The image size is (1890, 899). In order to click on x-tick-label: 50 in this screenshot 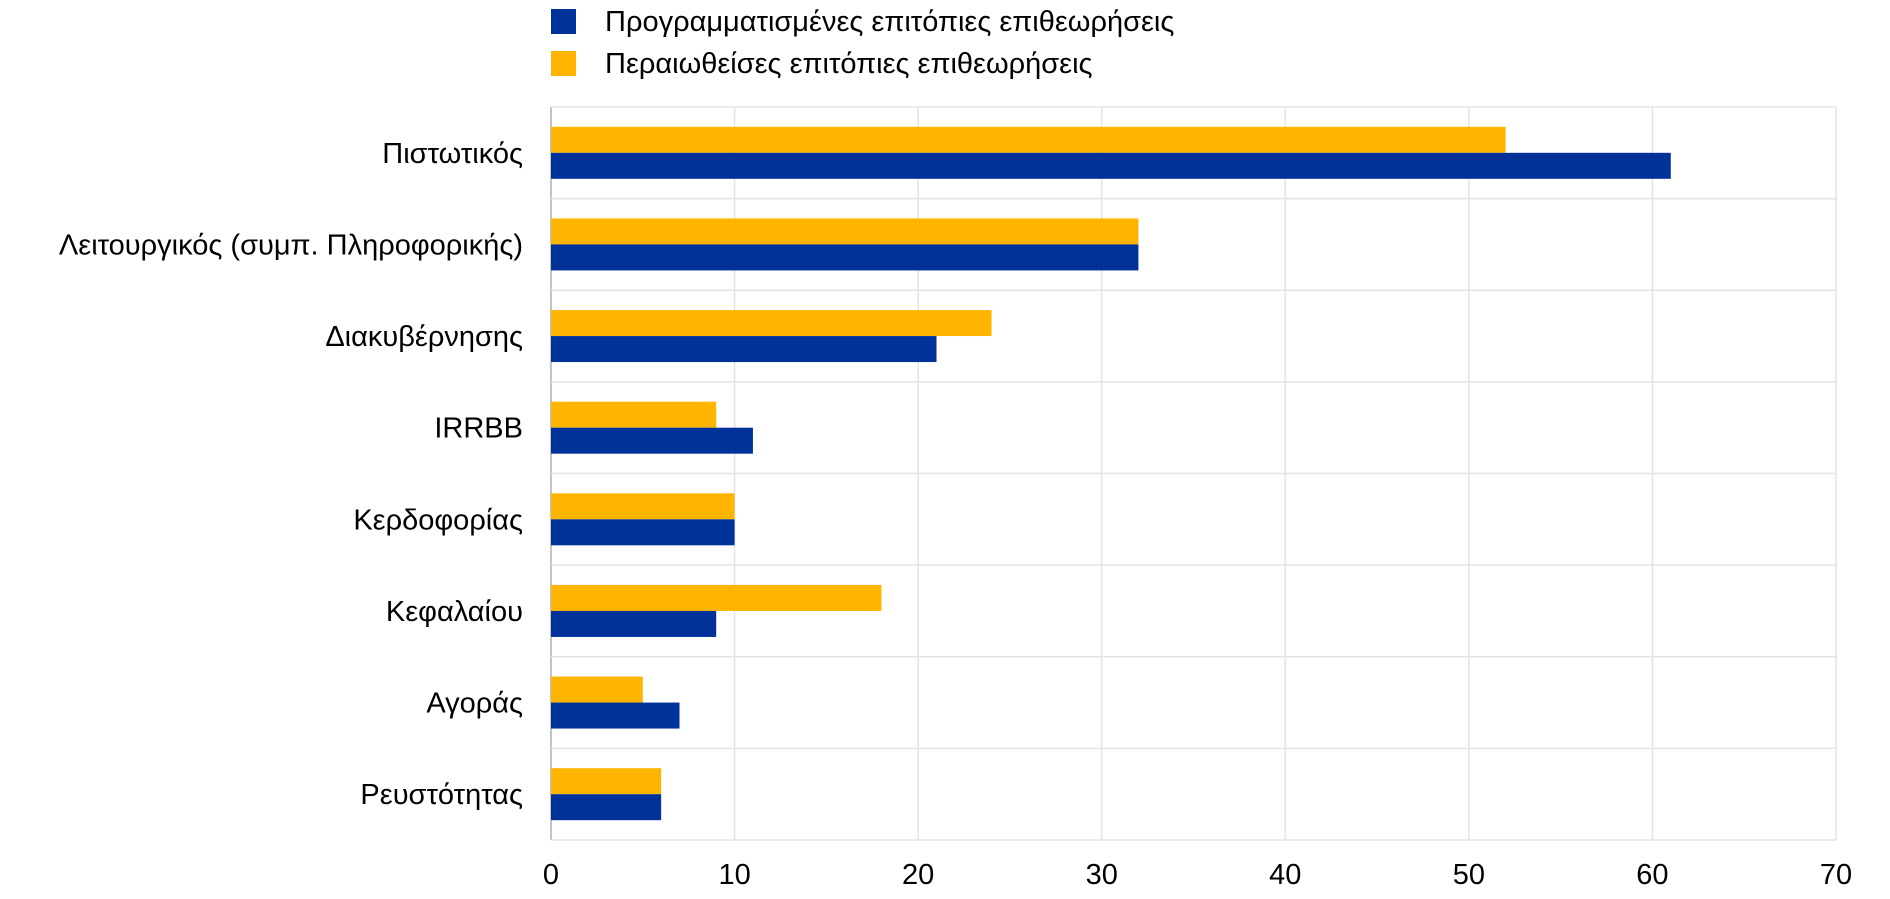, I will do `click(1469, 875)`.